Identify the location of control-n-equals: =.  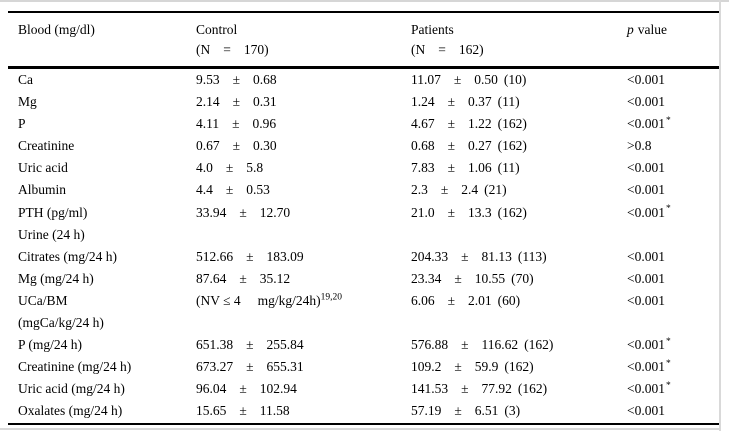
(227, 49).